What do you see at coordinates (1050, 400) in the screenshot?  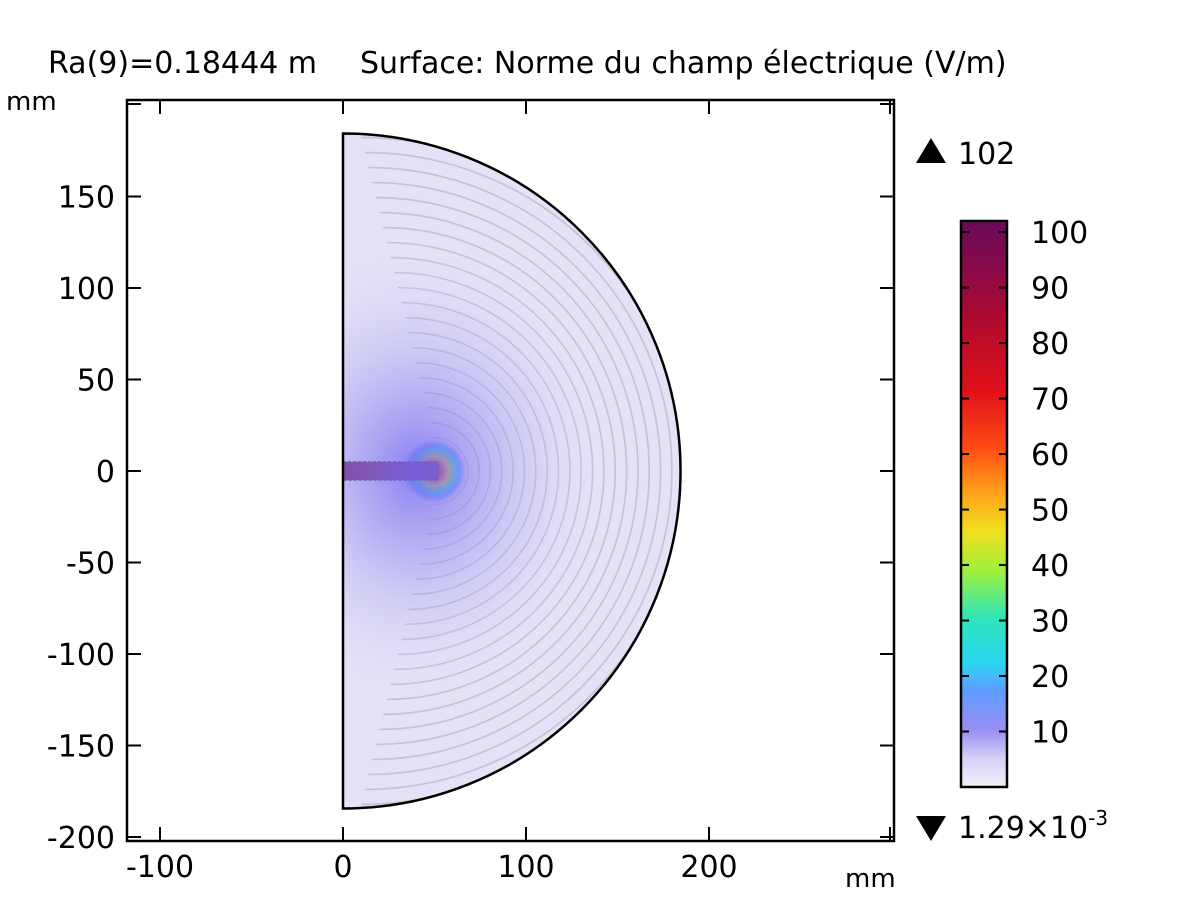 I see `colorbar-tick-label: 70` at bounding box center [1050, 400].